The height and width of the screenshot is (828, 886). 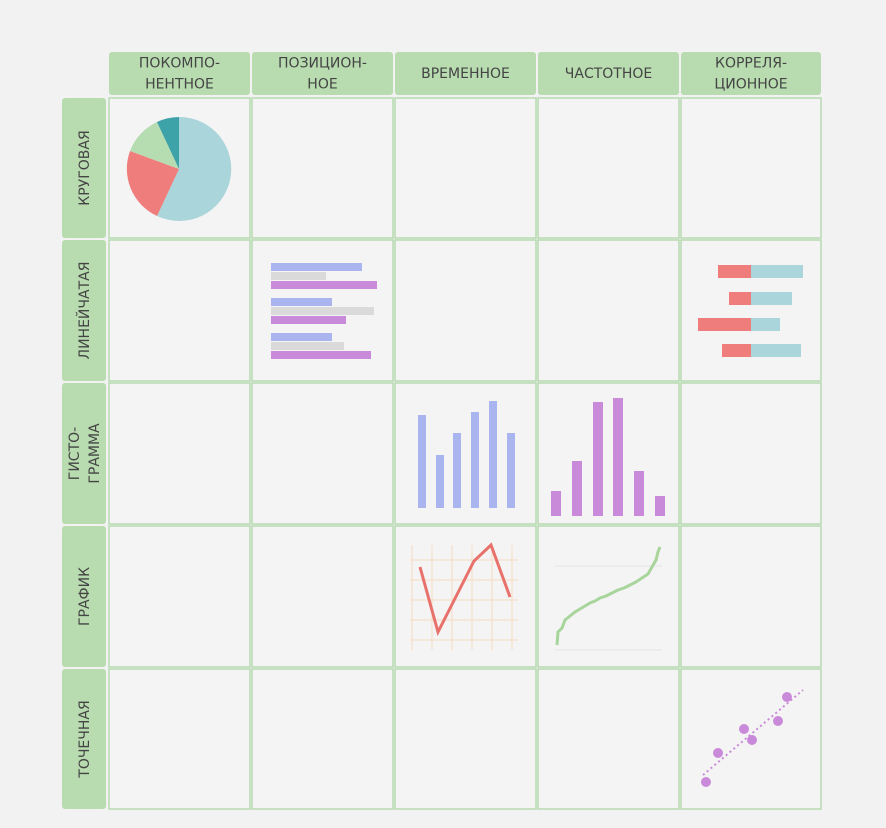 I want to click on column-header-text: НОЕ, so click(x=322, y=85).